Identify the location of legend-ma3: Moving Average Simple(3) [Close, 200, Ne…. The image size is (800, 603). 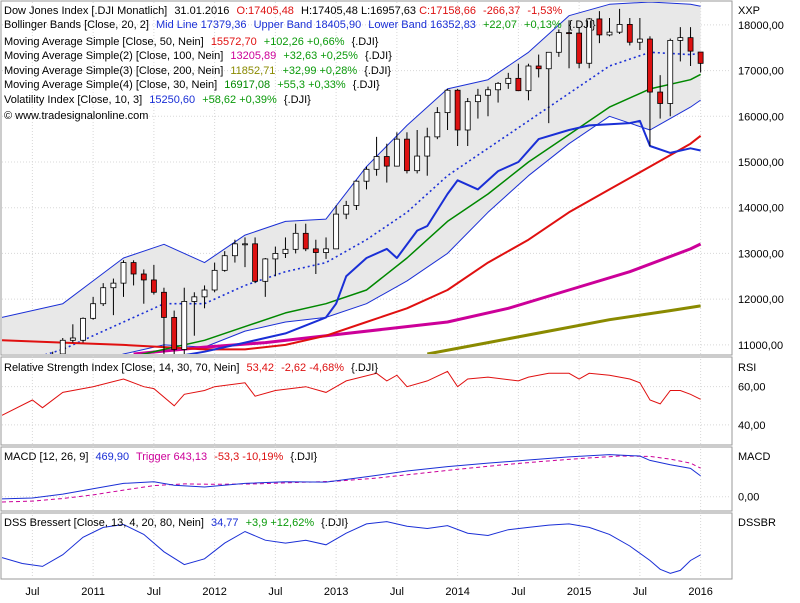
(197, 71).